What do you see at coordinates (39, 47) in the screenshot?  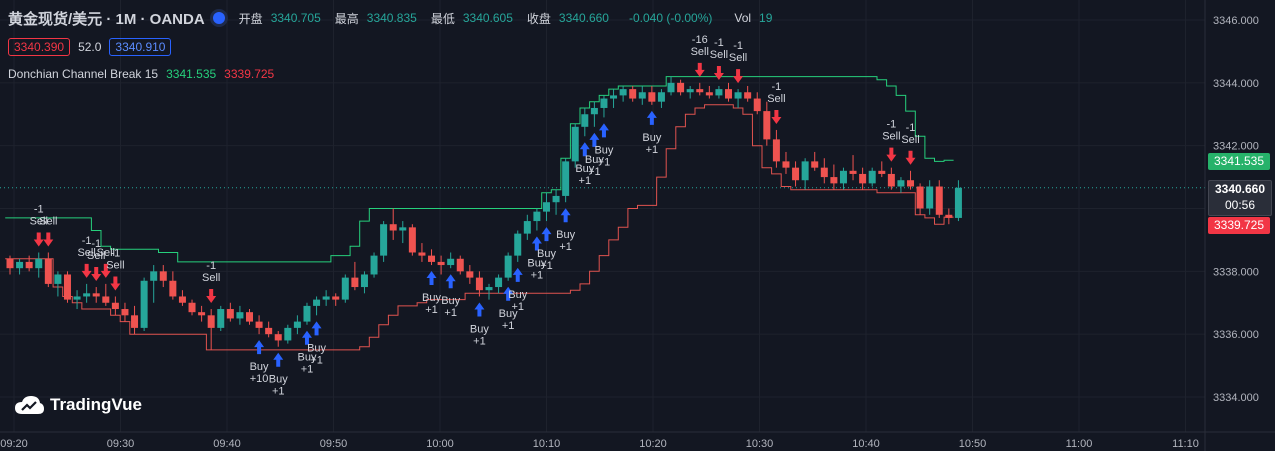 I see `sell-price-button: 3340.390` at bounding box center [39, 47].